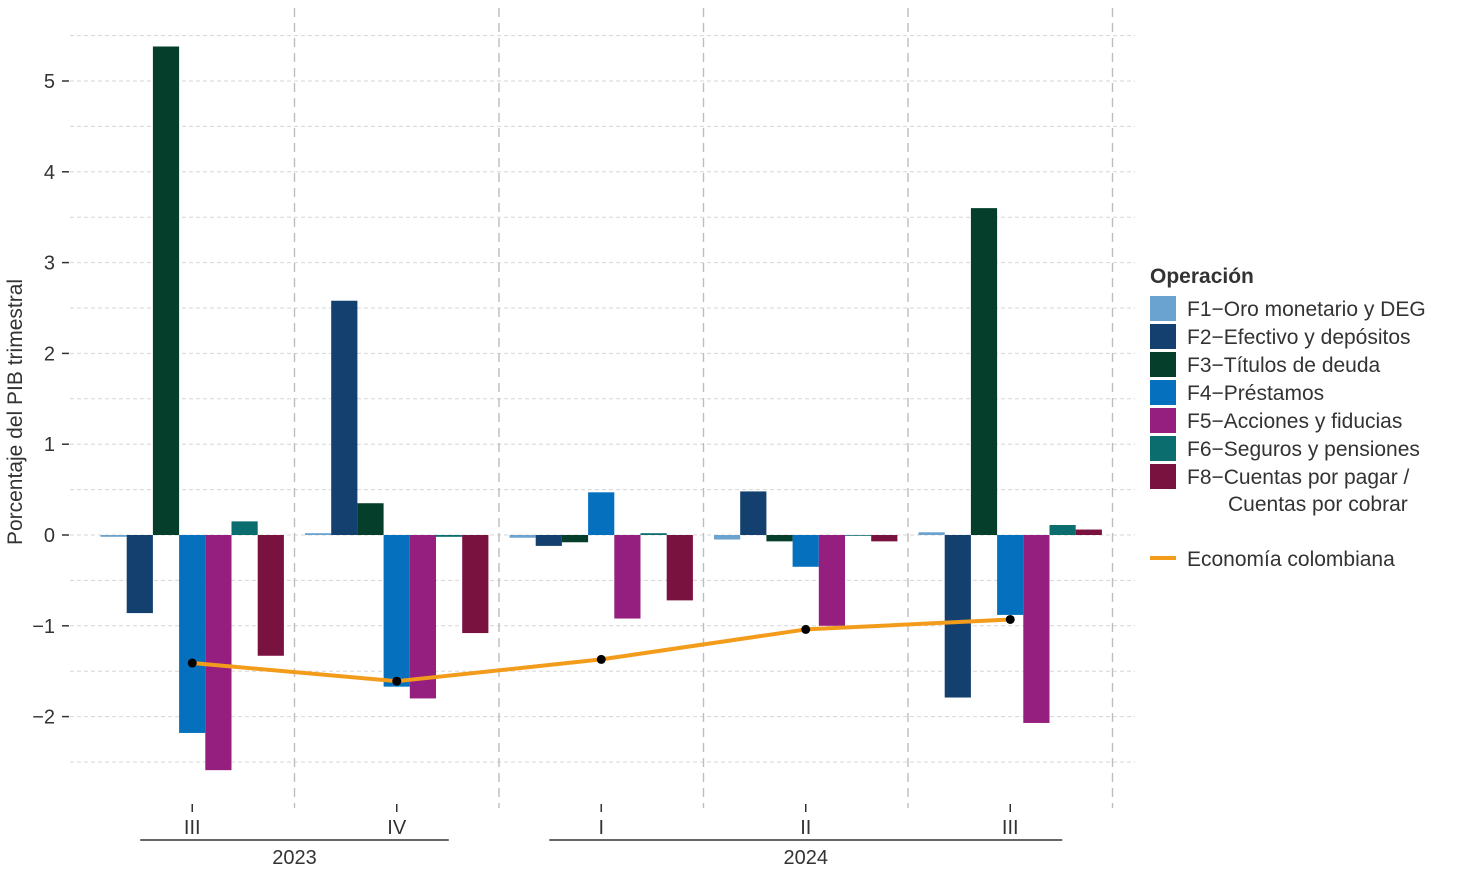  I want to click on legend-label: F3−Títulos de deuda, so click(1284, 365).